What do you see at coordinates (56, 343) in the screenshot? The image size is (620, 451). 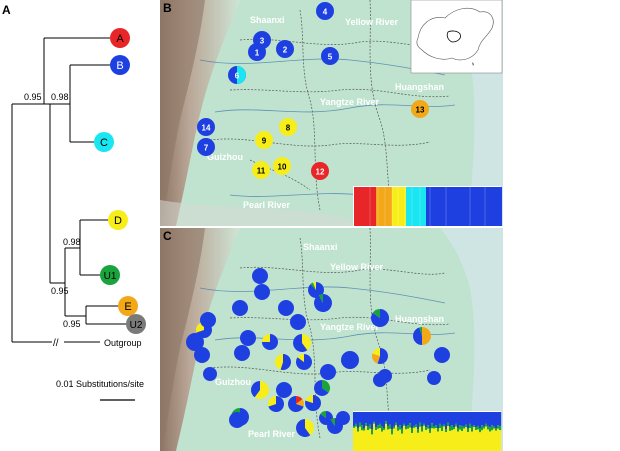 I see `branch-break-mark: //` at bounding box center [56, 343].